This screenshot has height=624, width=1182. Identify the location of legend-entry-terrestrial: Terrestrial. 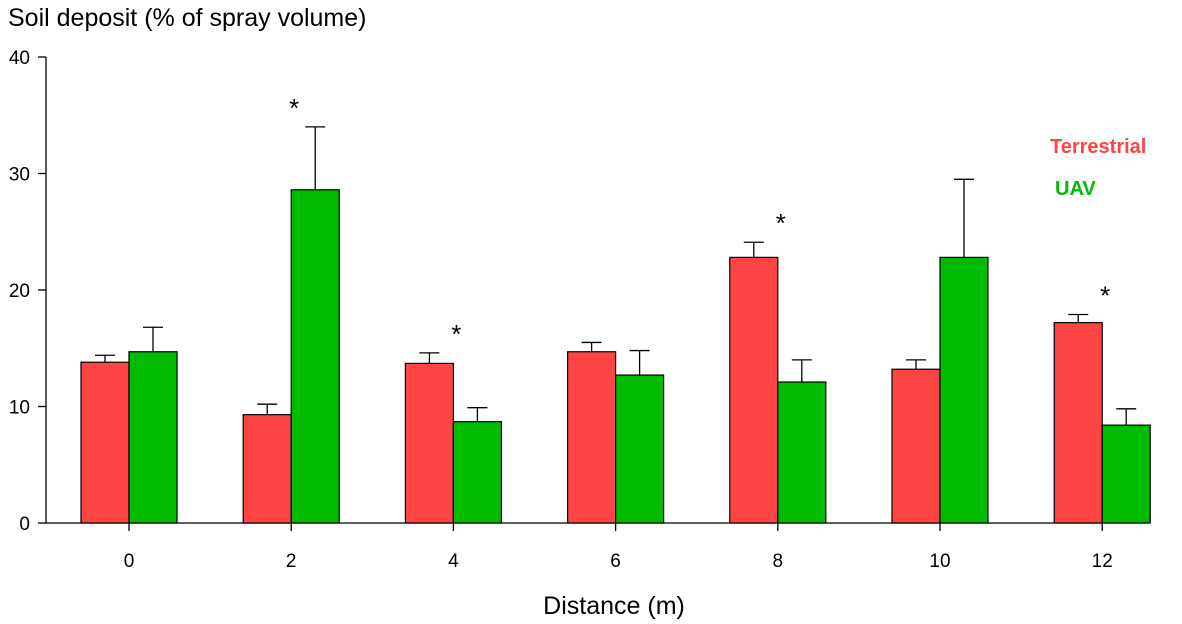
(1098, 147).